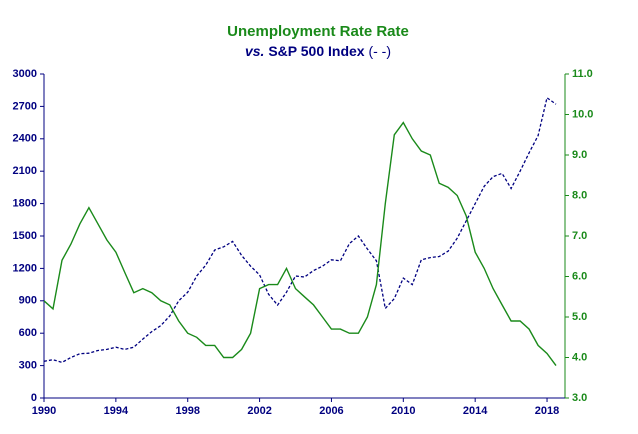 The height and width of the screenshot is (434, 638). Describe the element at coordinates (331, 411) in the screenshot. I see `x-tick-label: 2006` at that location.